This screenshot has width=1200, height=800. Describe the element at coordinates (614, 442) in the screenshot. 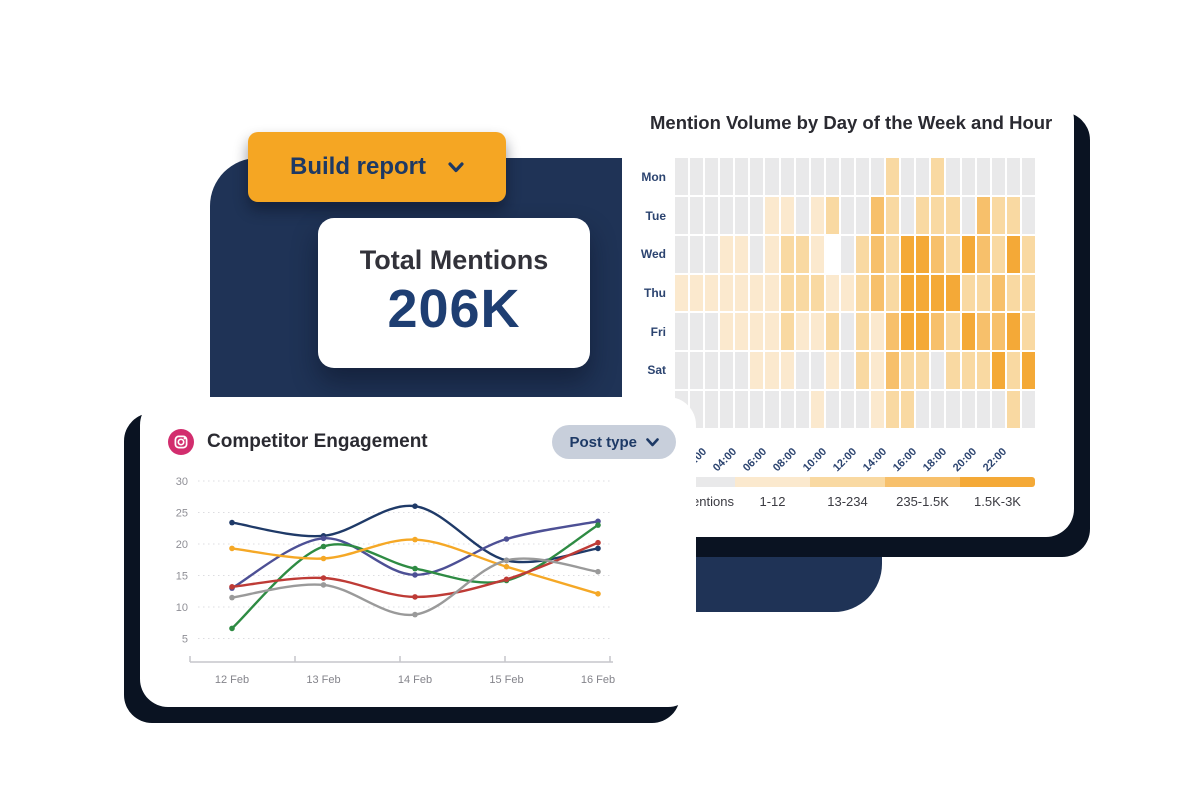

I see `post-type-dropdown: Post type` at that location.